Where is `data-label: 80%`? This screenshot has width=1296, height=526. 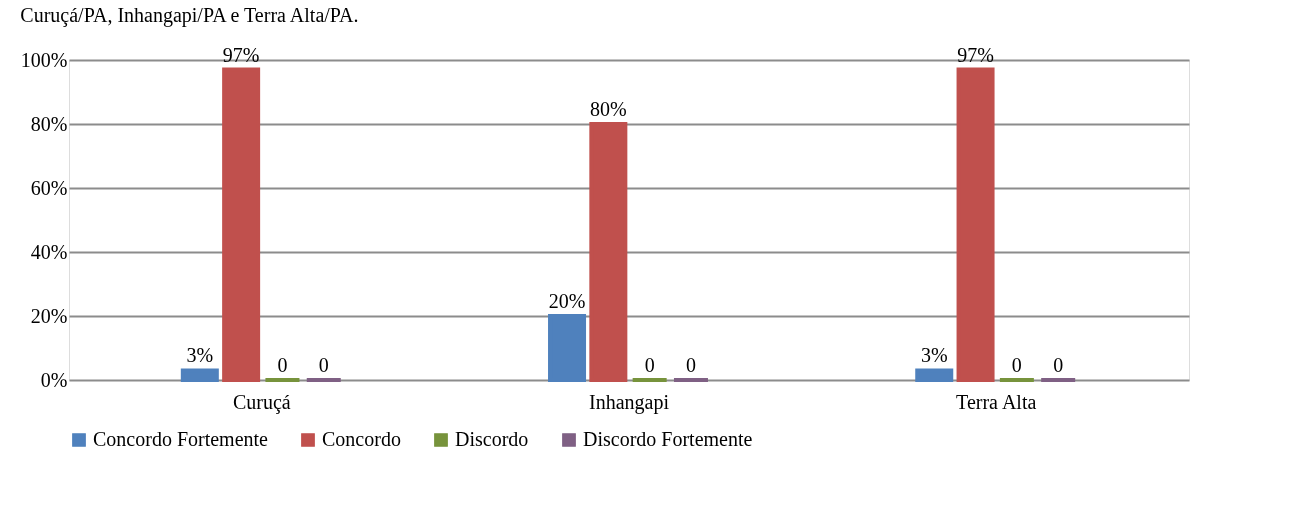 data-label: 80% is located at coordinates (608, 109).